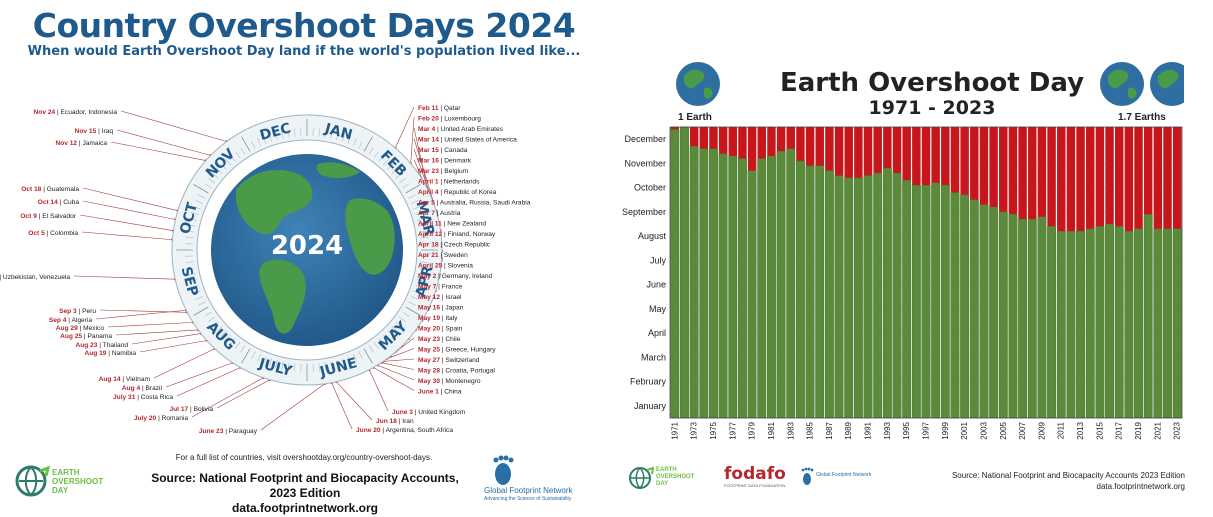  What do you see at coordinates (460, 381) in the screenshot?
I see `country-name: | Montenegro` at bounding box center [460, 381].